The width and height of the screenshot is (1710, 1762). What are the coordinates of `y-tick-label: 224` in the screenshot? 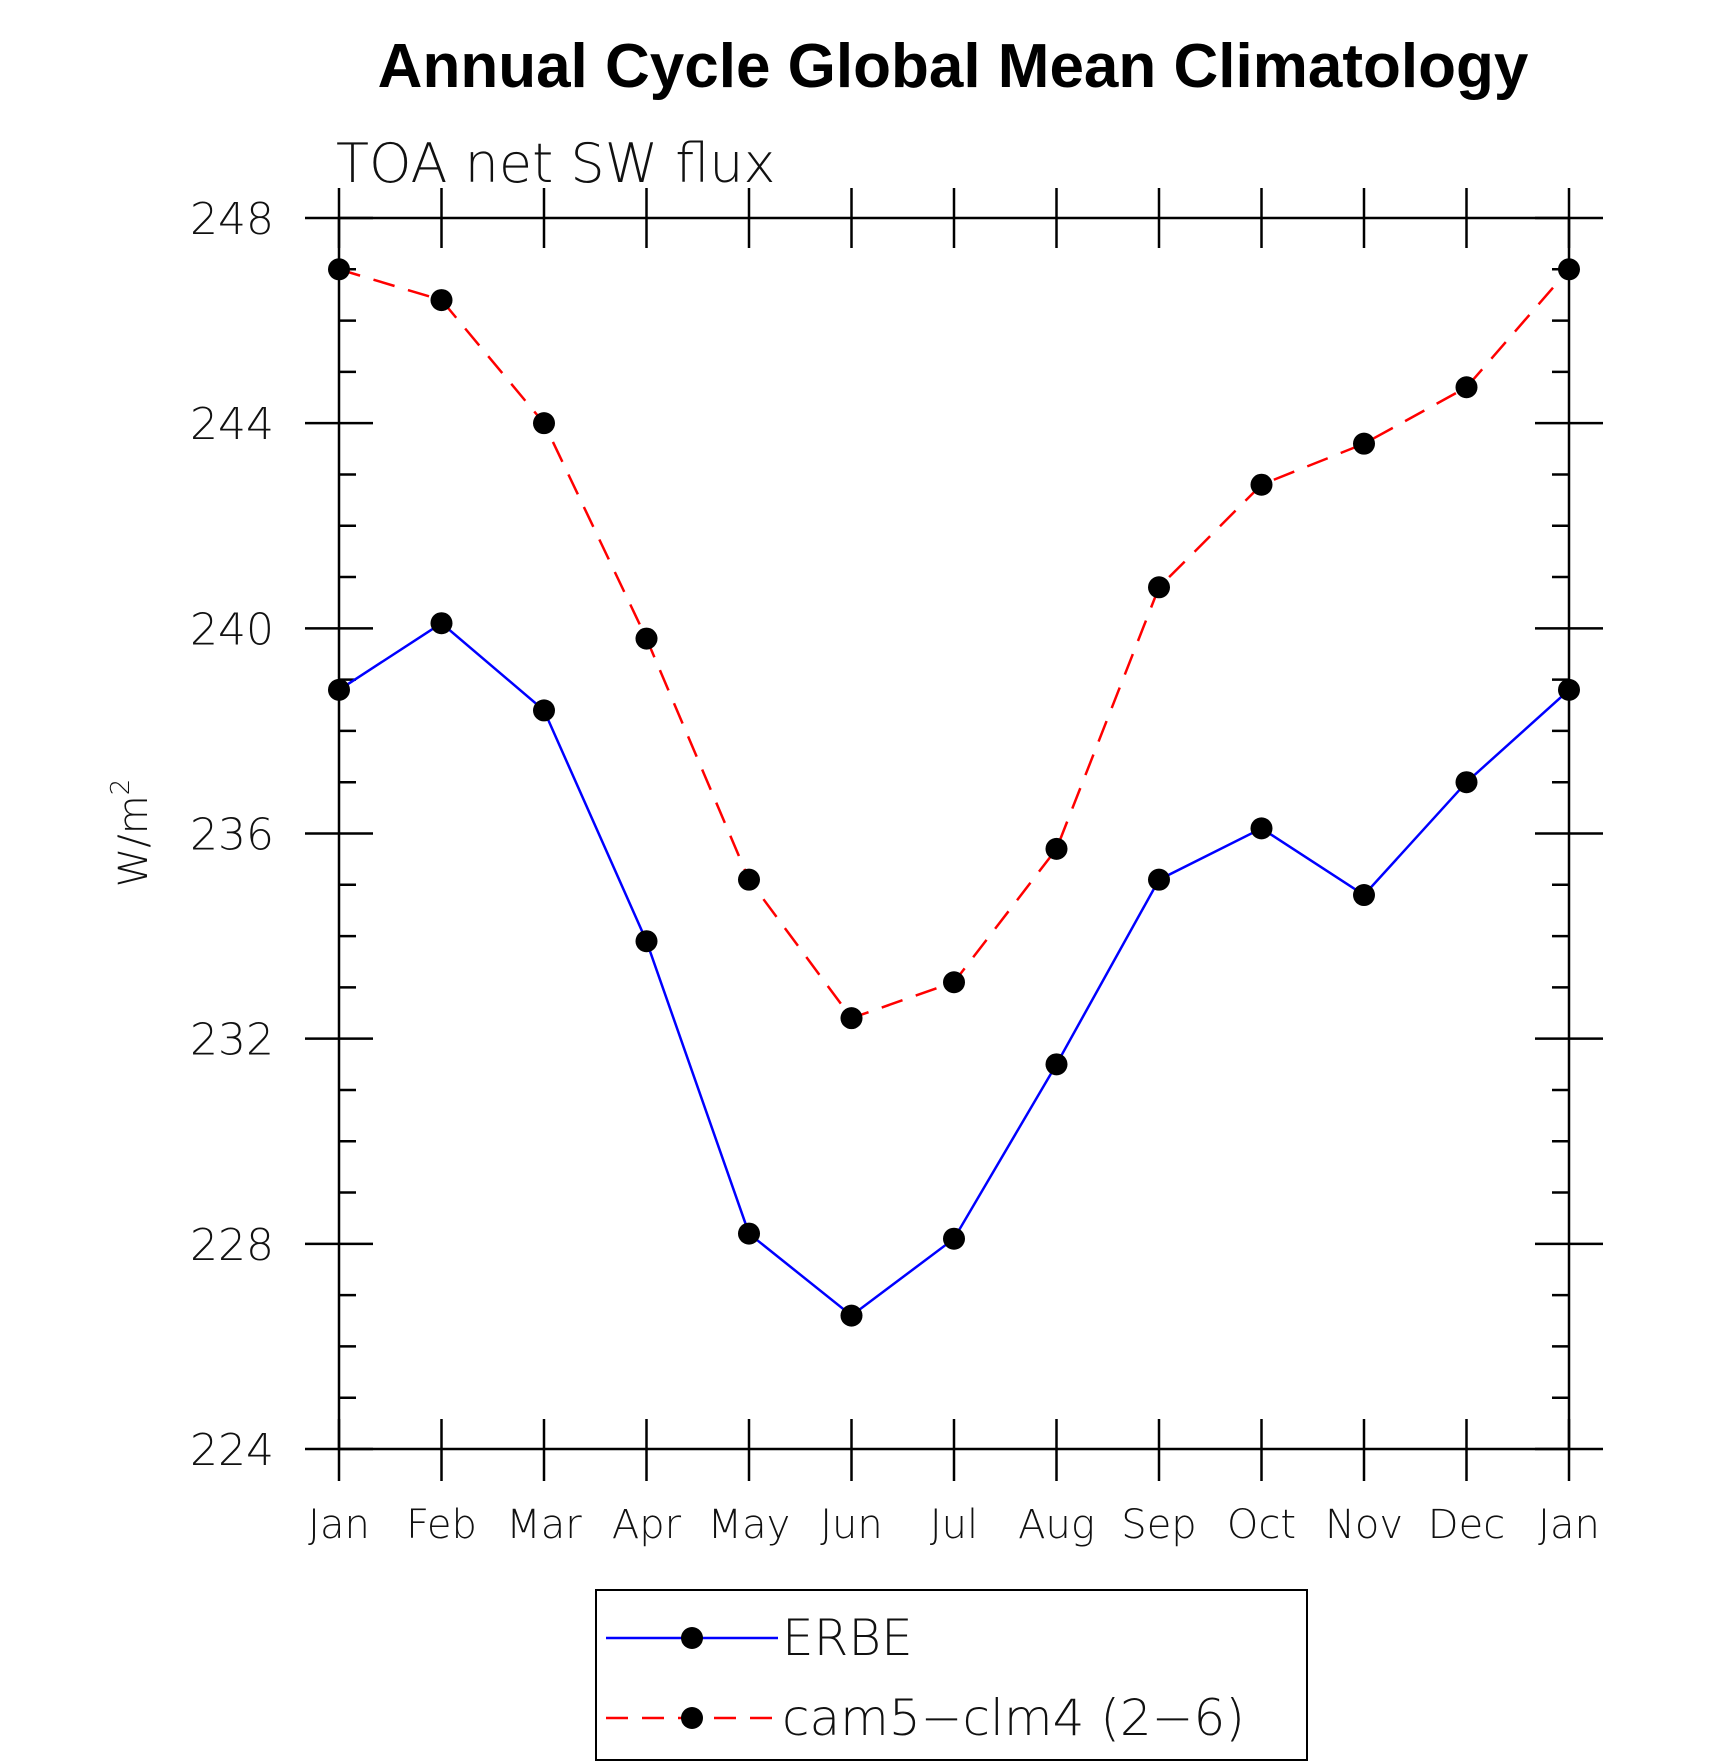 It's located at (232, 1450).